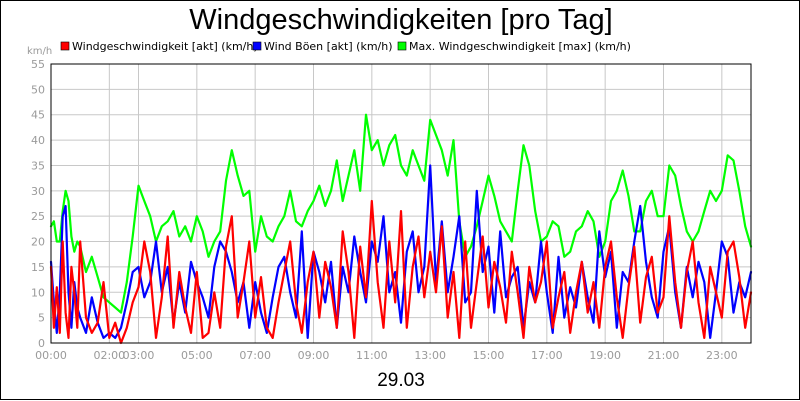  I want to click on x-tick-label: 13:00, so click(430, 355).